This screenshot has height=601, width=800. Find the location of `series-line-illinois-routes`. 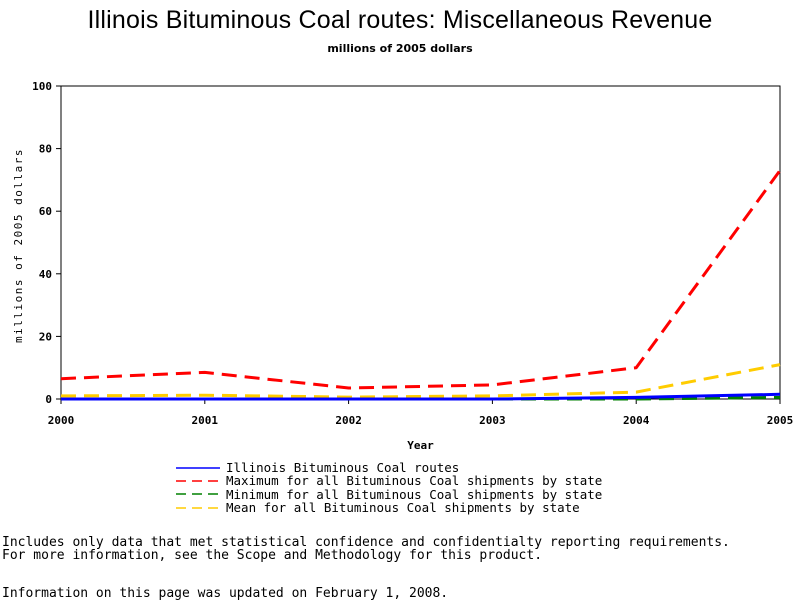

series-line-illinois-routes is located at coordinates (421, 396).